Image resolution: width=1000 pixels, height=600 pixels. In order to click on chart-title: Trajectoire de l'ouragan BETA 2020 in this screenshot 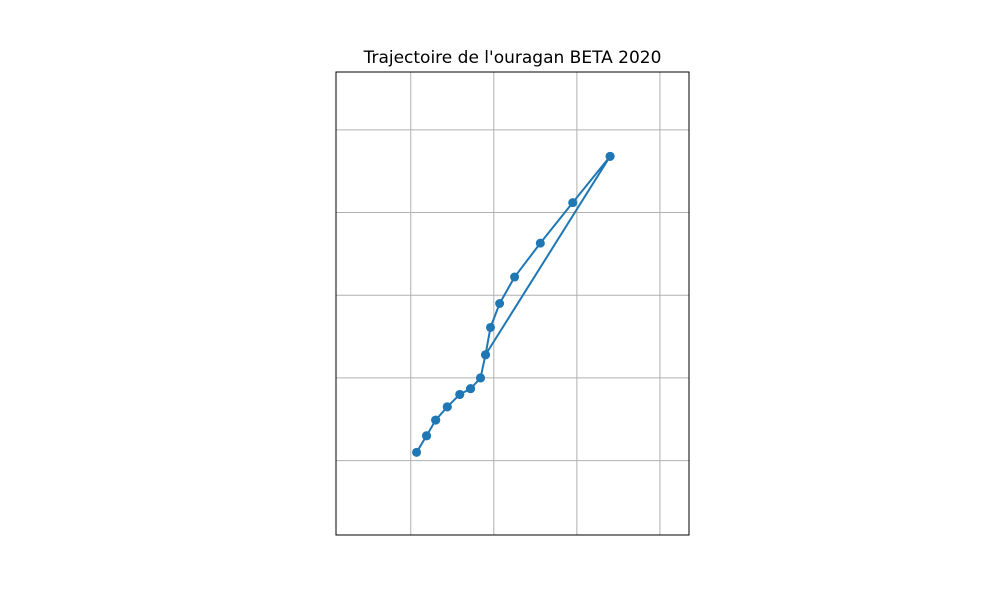, I will do `click(512, 58)`.